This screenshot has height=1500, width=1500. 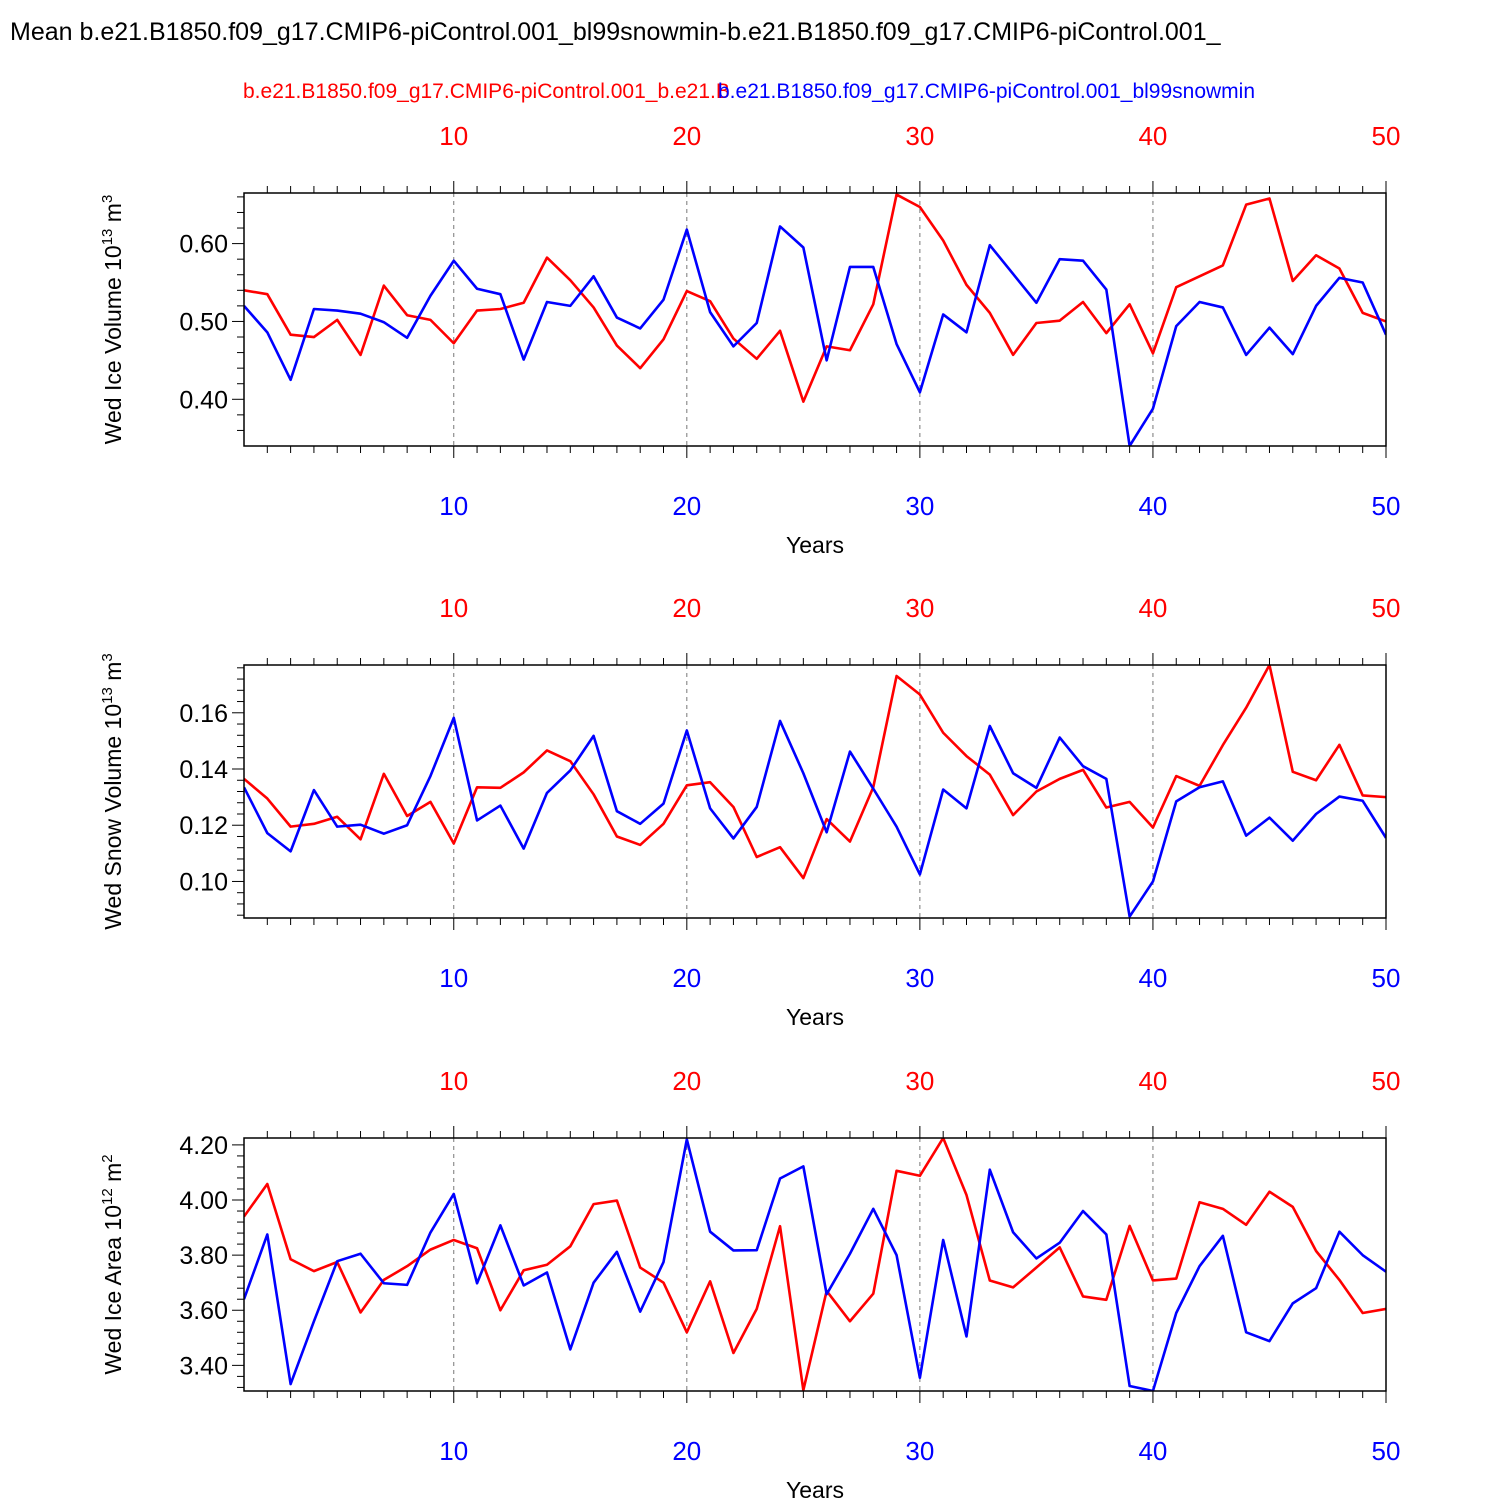 I want to click on y-axis-label-exponent: 12, so click(x=107, y=1196).